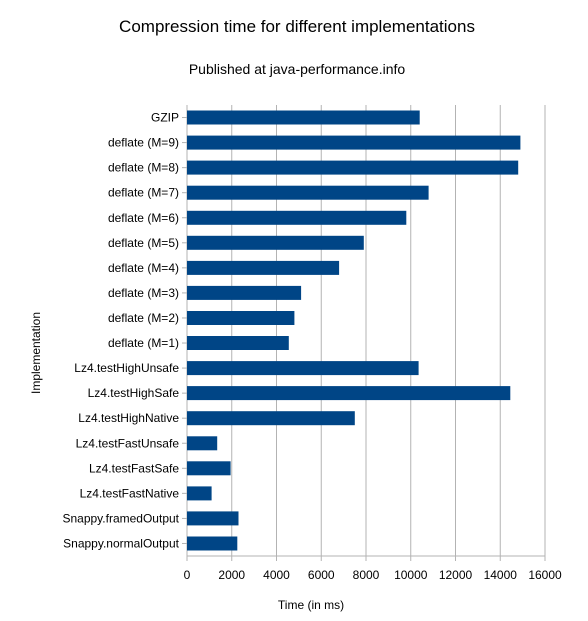 Image resolution: width=588 pixels, height=621 pixels. Describe the element at coordinates (128, 418) in the screenshot. I see `y-tick-label: Lz4.testHighNative` at that location.